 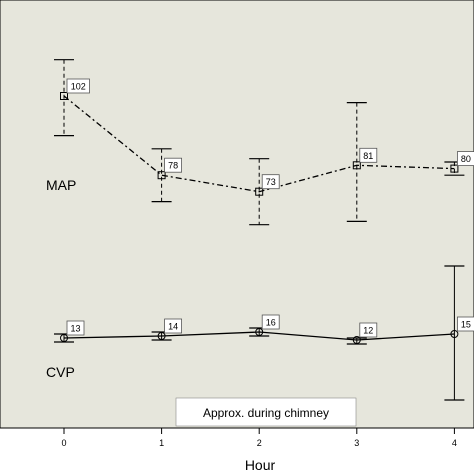 I want to click on data-label-text: 81, so click(x=368, y=156).